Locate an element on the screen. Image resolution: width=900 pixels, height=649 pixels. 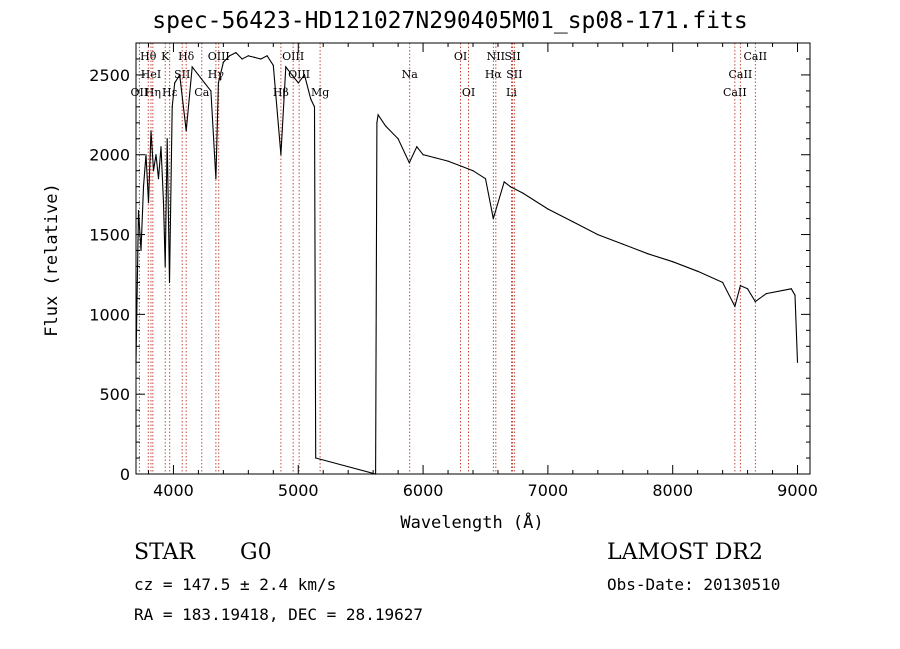
line-label: Hε is located at coordinates (170, 92).